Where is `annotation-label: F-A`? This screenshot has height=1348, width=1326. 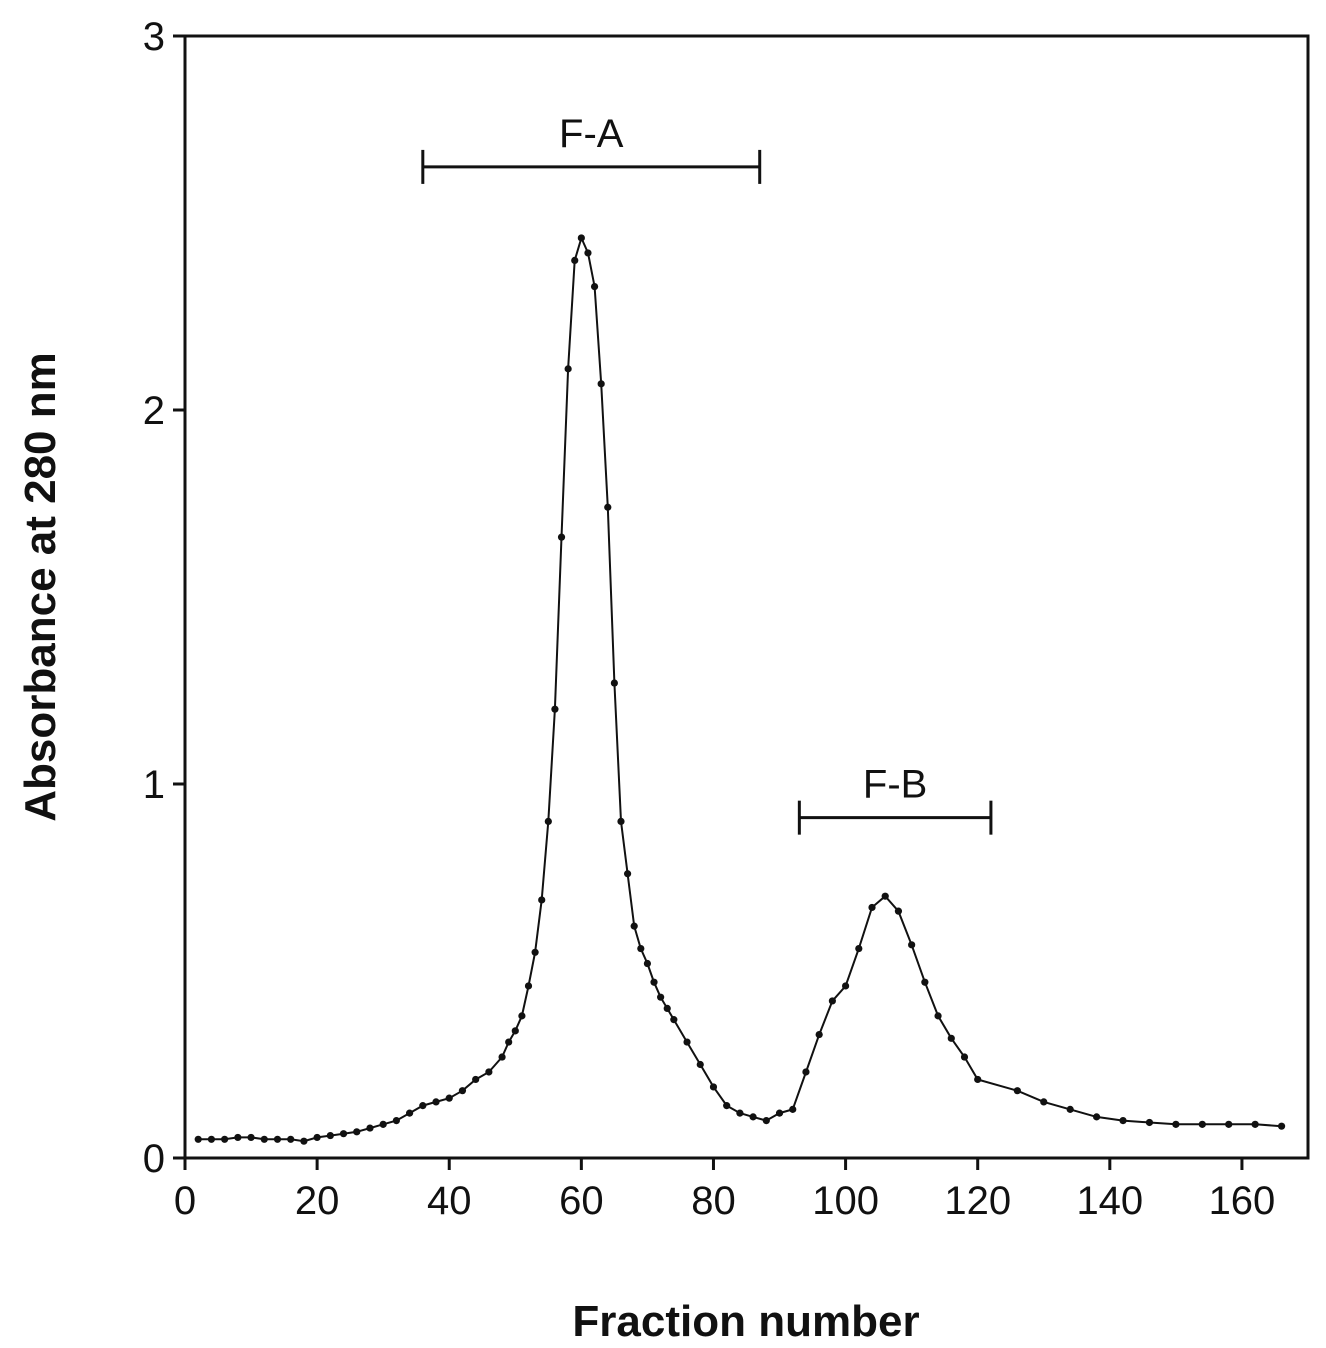 annotation-label: F-A is located at coordinates (591, 134).